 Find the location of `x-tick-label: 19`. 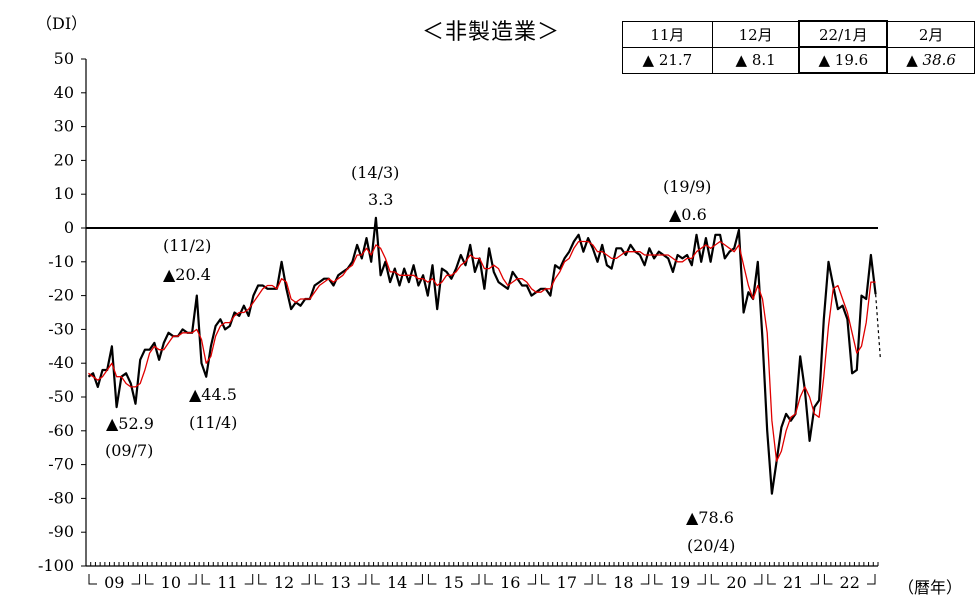

x-tick-label: 19 is located at coordinates (680, 582).